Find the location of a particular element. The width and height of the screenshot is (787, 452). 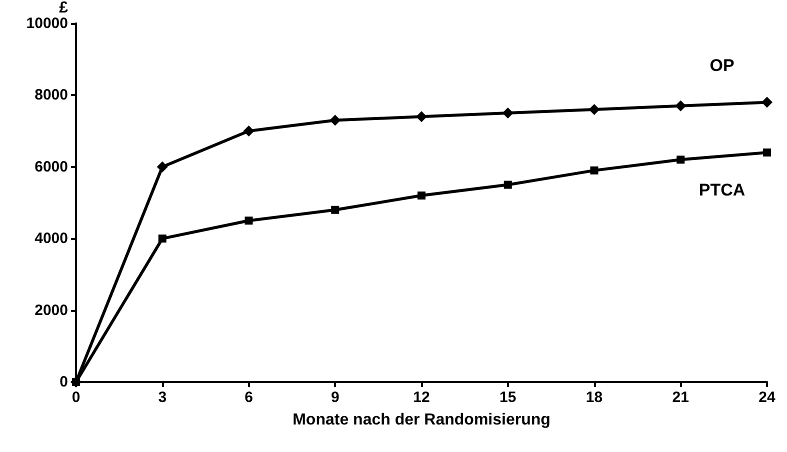

x-tick-label: 0 is located at coordinates (76, 397).